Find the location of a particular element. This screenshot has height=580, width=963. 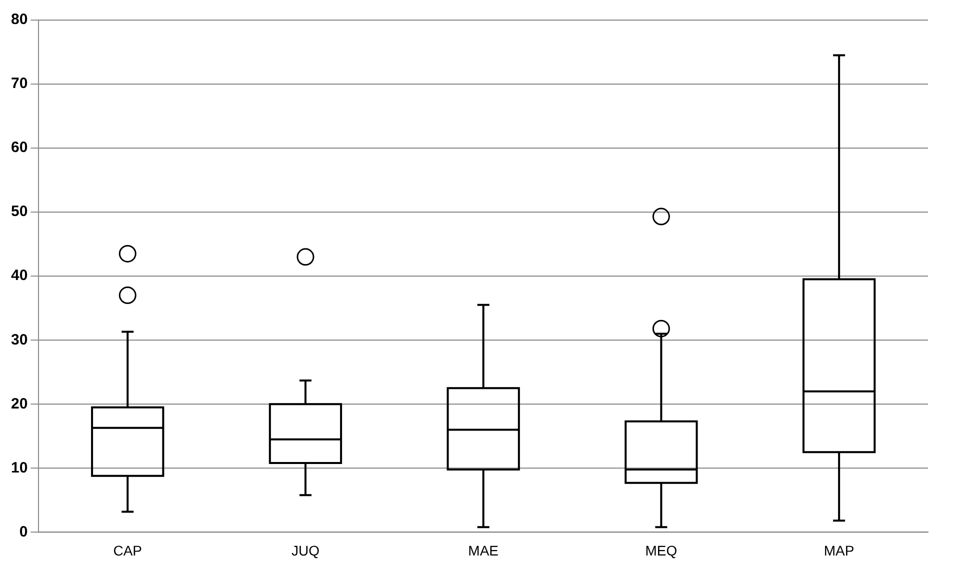

y-tick-label: 20 is located at coordinates (19, 403).